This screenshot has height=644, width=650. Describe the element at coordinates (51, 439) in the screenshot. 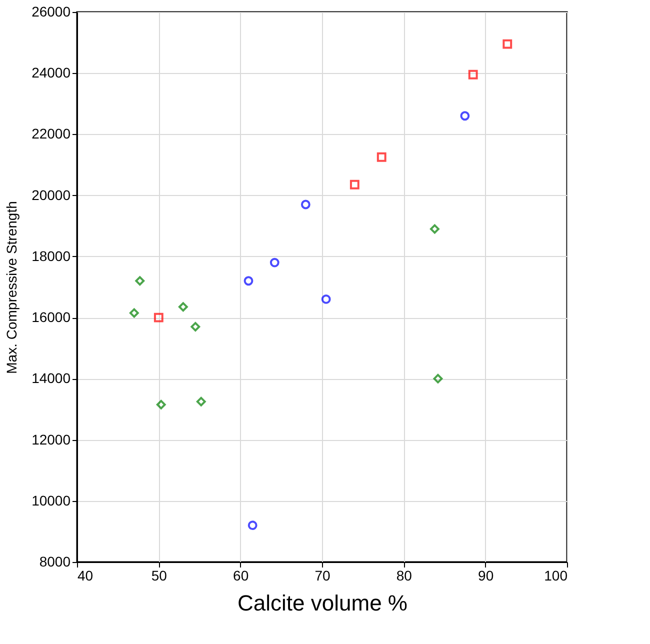

I see `y-tick-label: 12000` at that location.